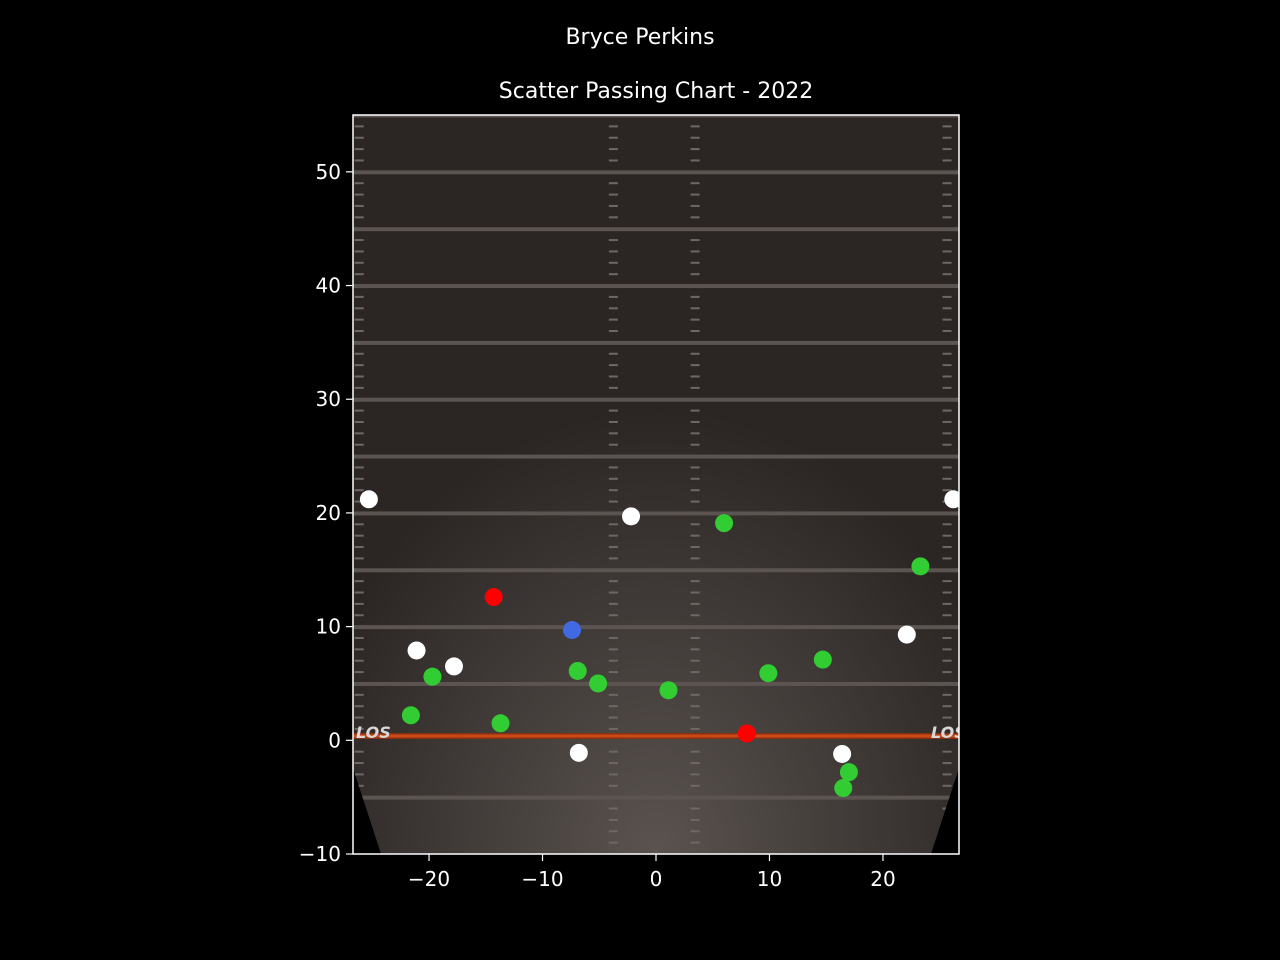  I want to click on line-of-scrimmage, so click(656, 736).